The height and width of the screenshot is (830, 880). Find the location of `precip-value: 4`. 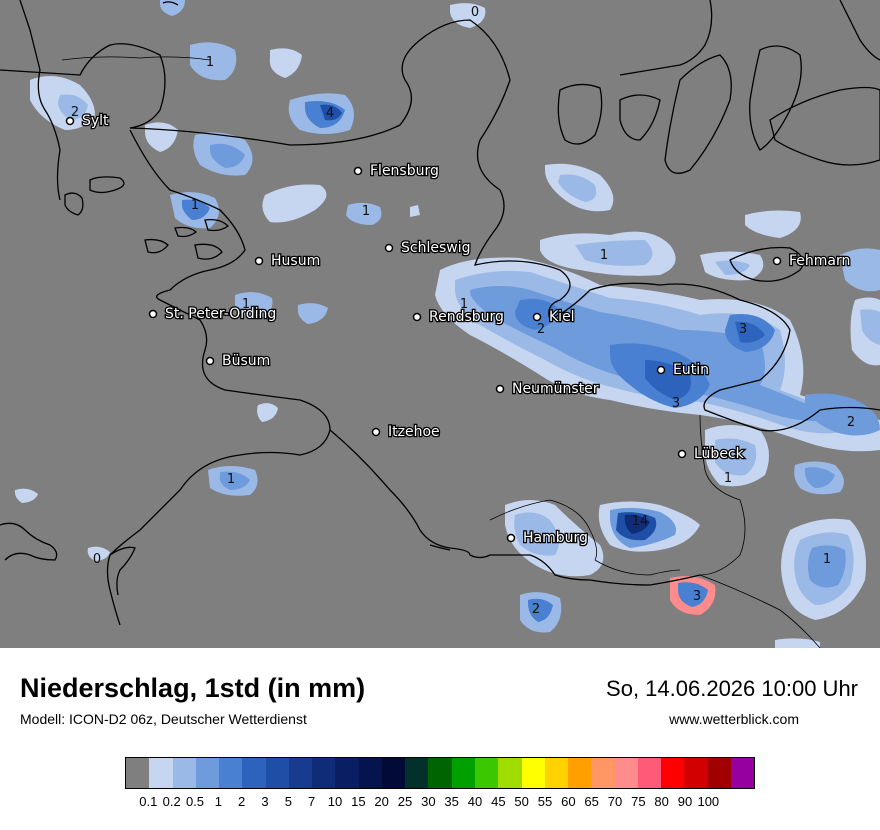

precip-value: 4 is located at coordinates (330, 113).